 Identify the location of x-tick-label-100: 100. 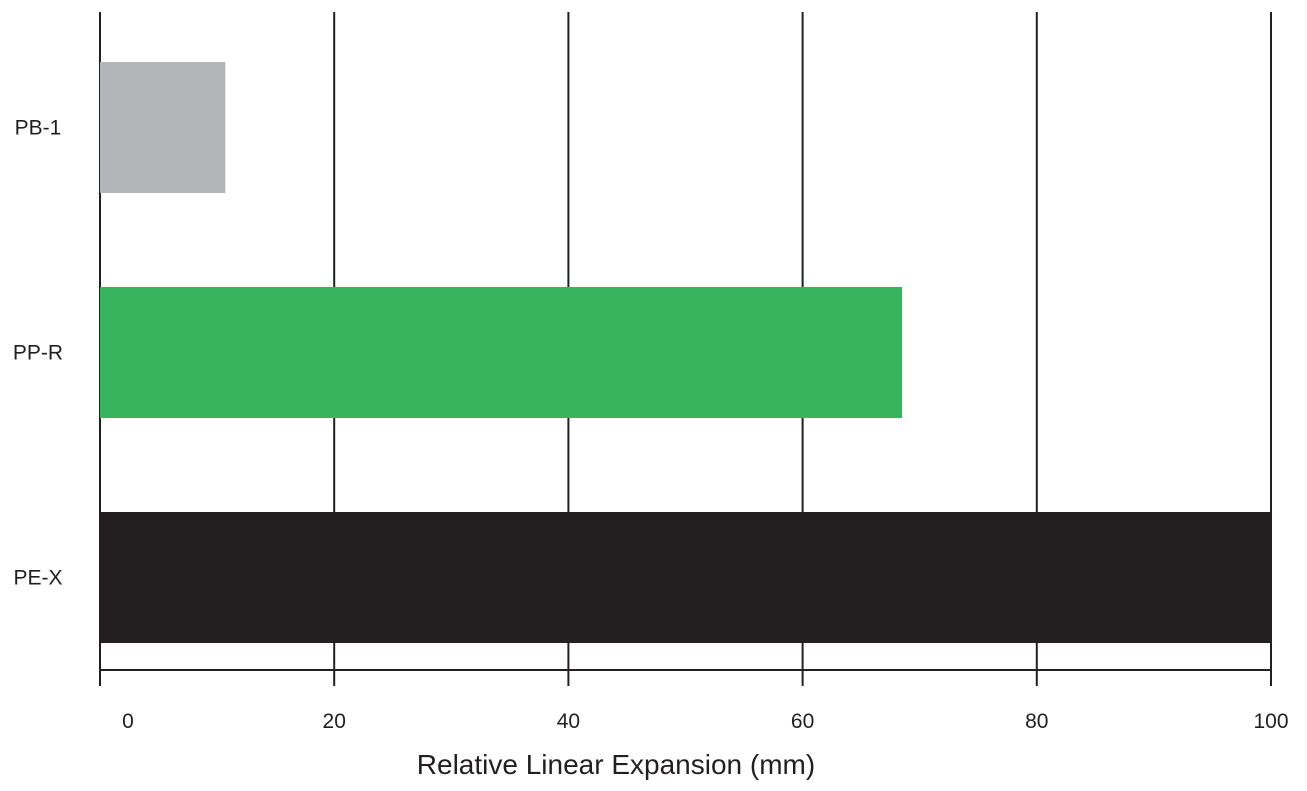
(1270, 721).